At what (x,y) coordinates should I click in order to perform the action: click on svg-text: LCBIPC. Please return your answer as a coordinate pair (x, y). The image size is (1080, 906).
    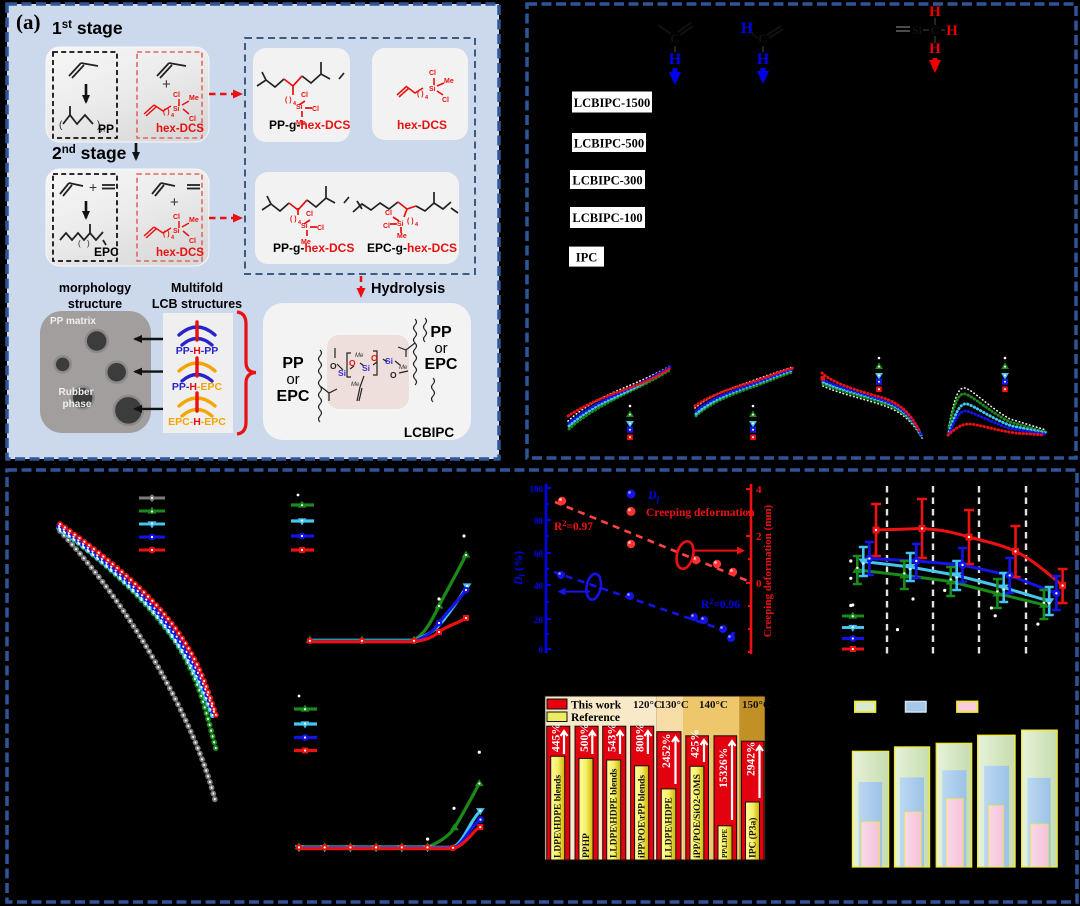
    Looking at the image, I should click on (429, 432).